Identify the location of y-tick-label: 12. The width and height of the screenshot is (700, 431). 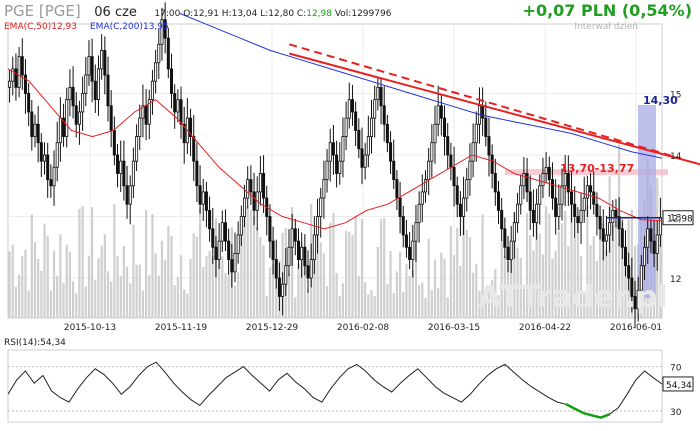
(675, 280).